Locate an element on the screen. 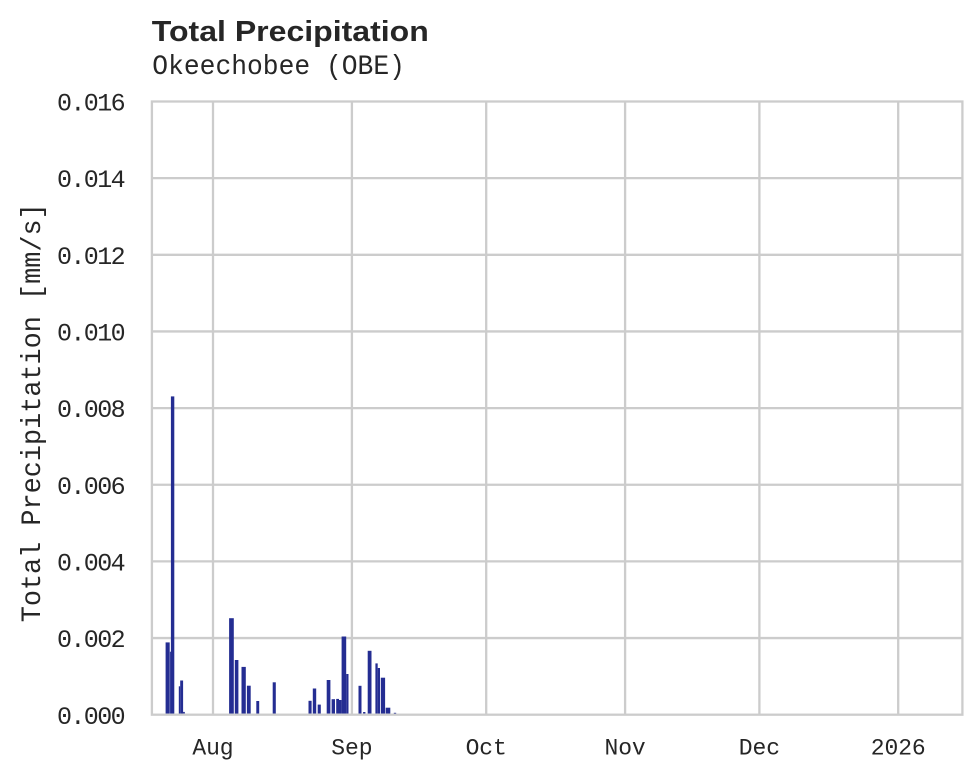 This screenshot has height=780, width=980. svg-text: 0.016 is located at coordinates (91, 104).